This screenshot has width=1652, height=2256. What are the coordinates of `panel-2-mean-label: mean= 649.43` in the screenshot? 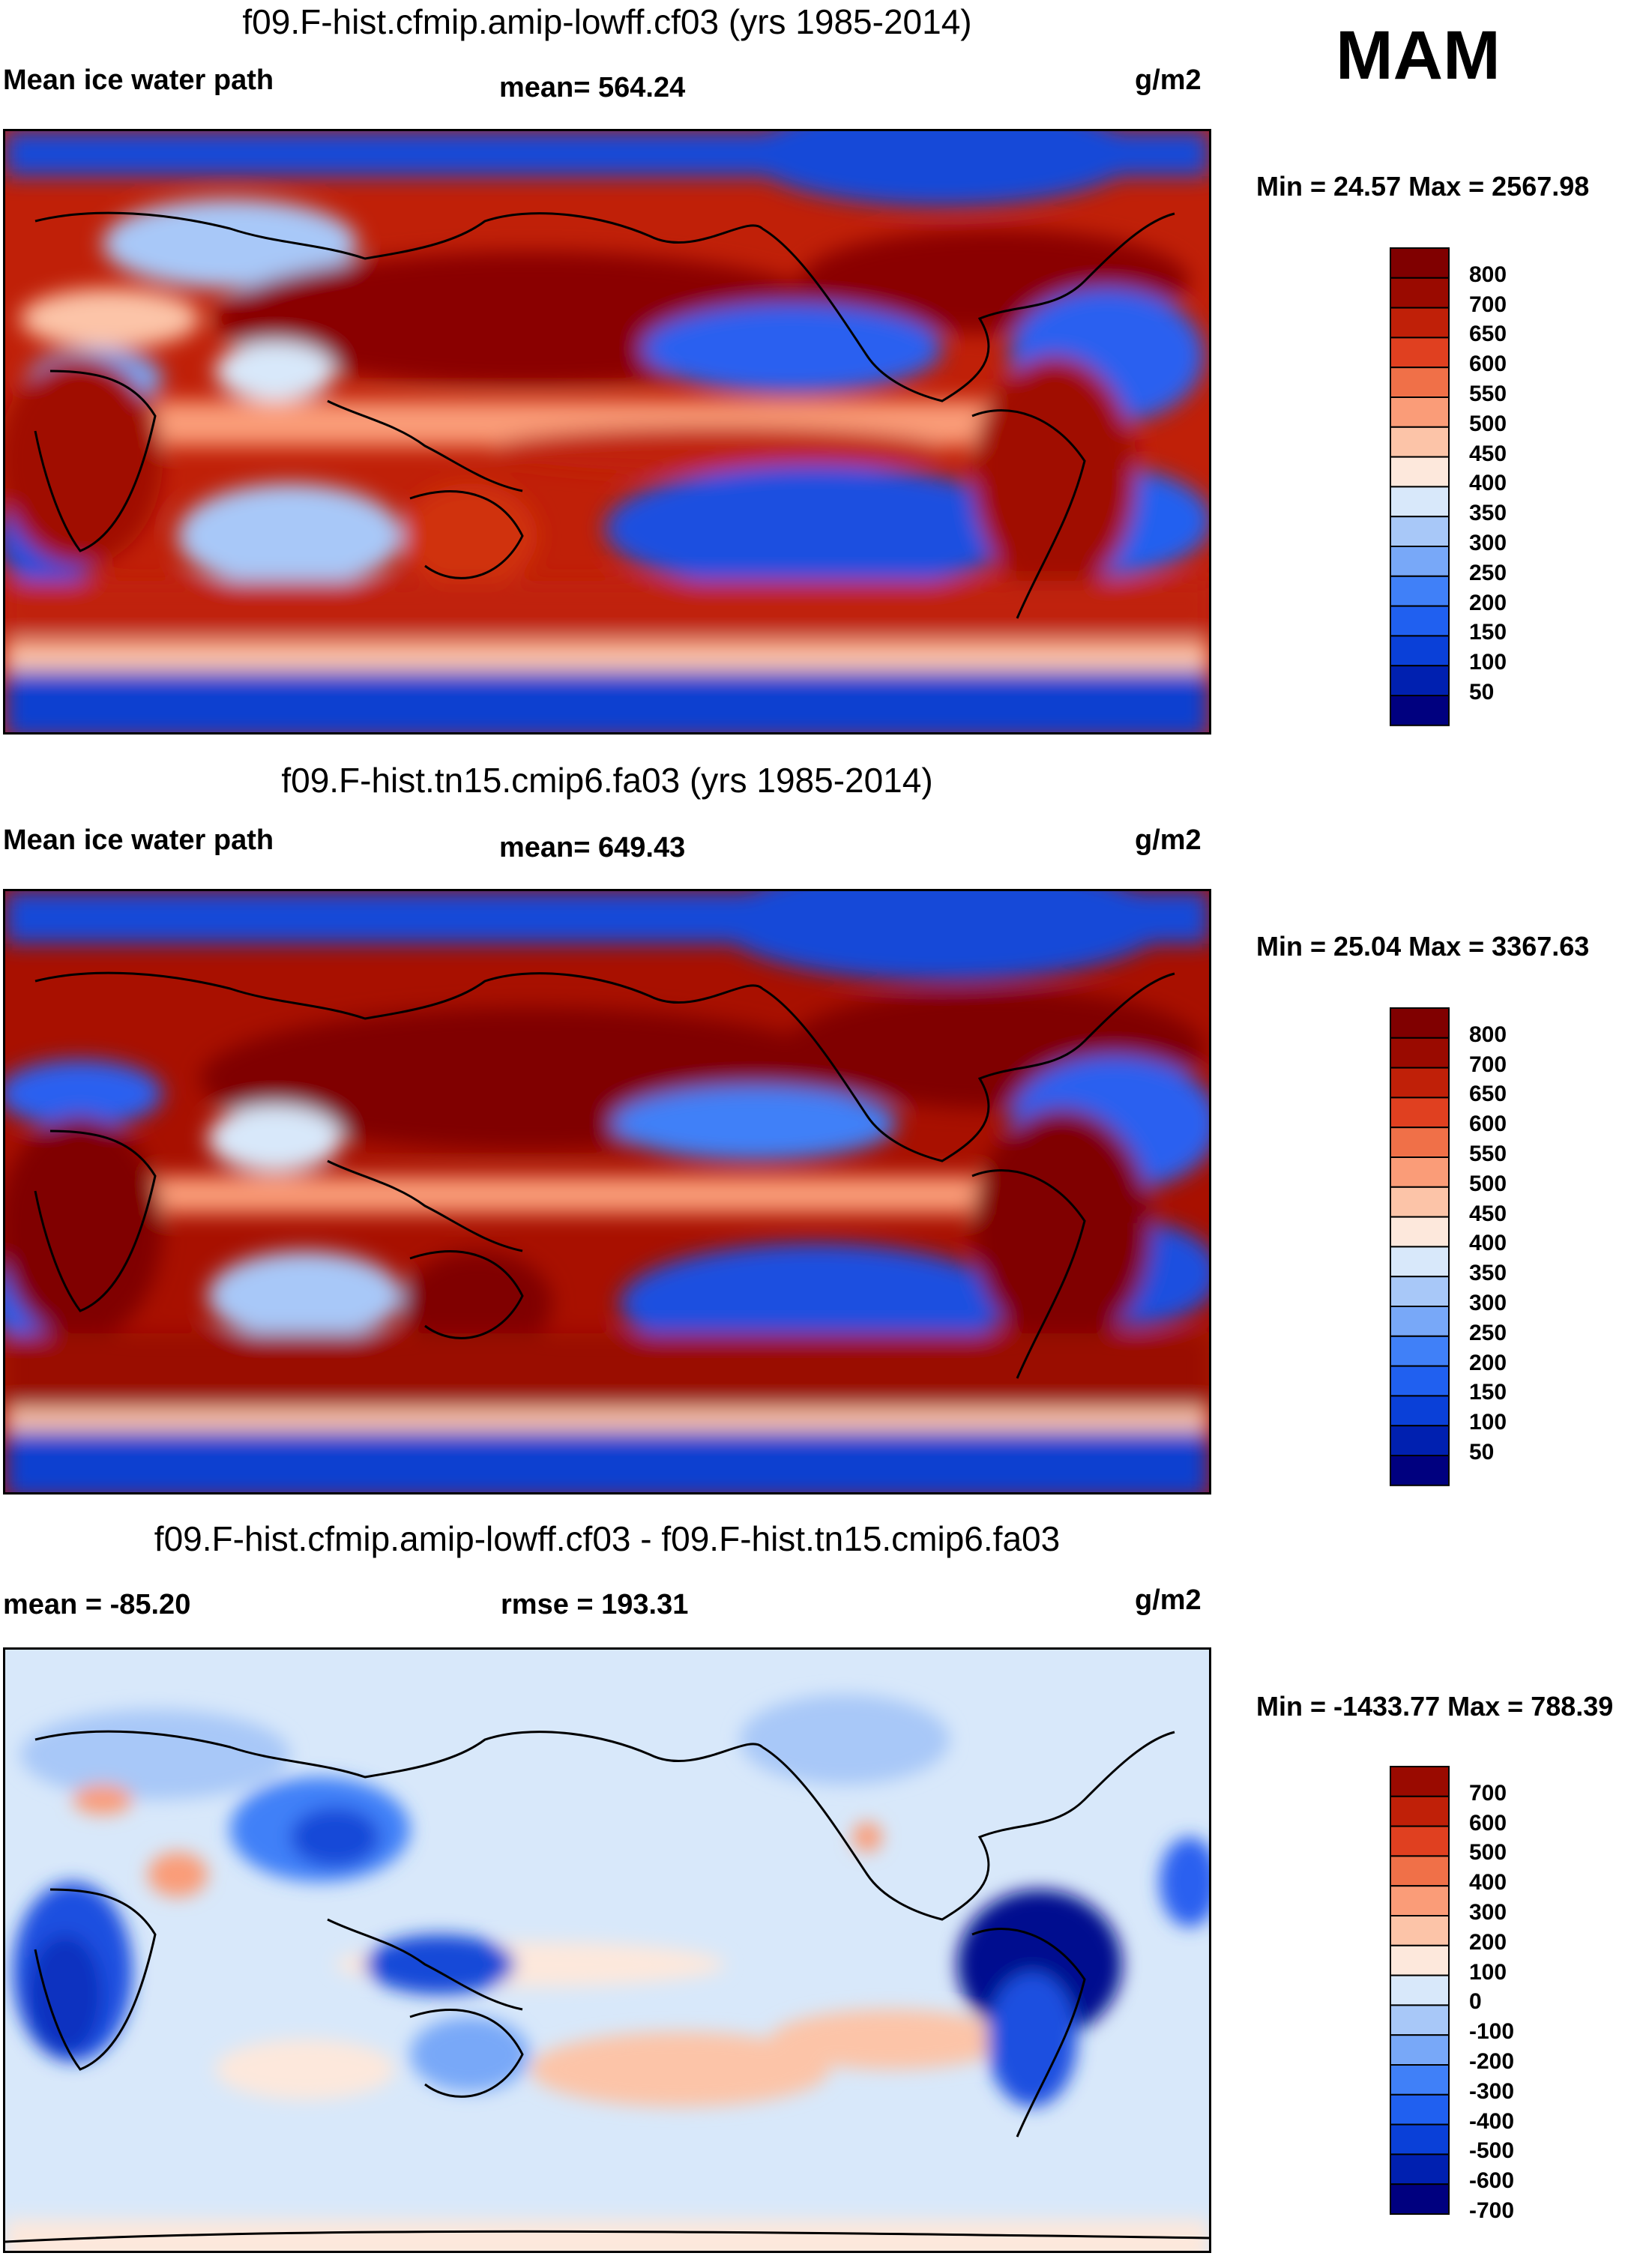 It's located at (592, 847).